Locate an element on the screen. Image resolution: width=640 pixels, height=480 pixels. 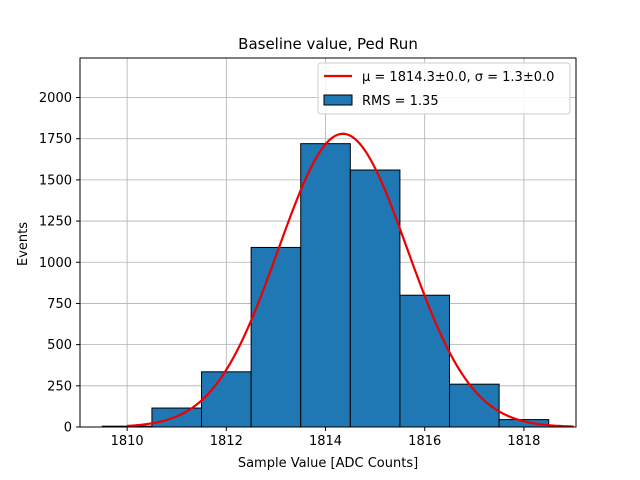
x-tick-label: 1816 is located at coordinates (424, 441).